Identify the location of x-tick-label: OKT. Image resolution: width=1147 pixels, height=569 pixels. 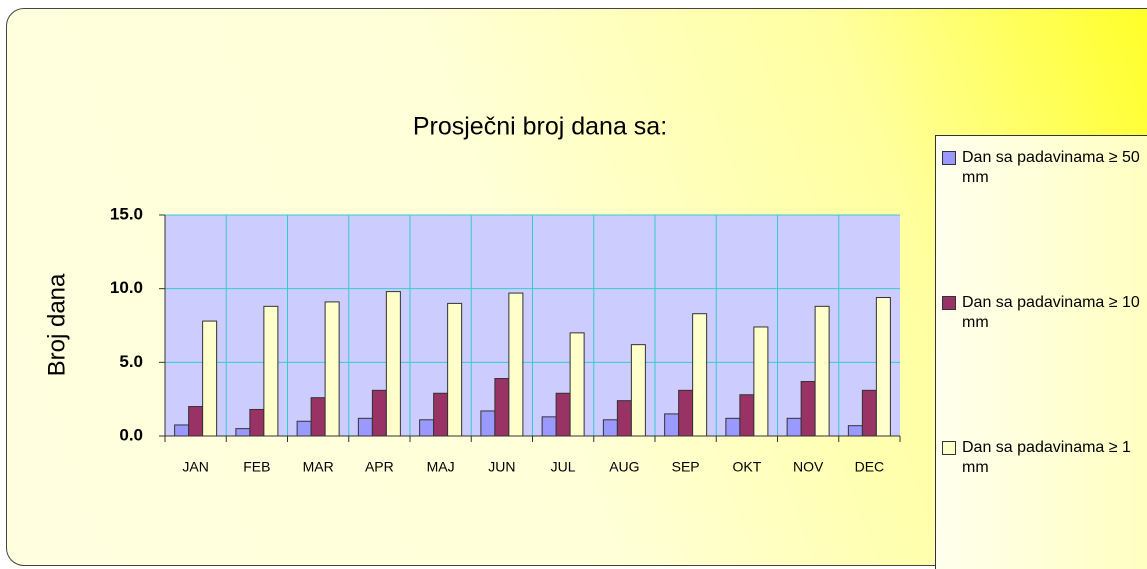
(746, 467).